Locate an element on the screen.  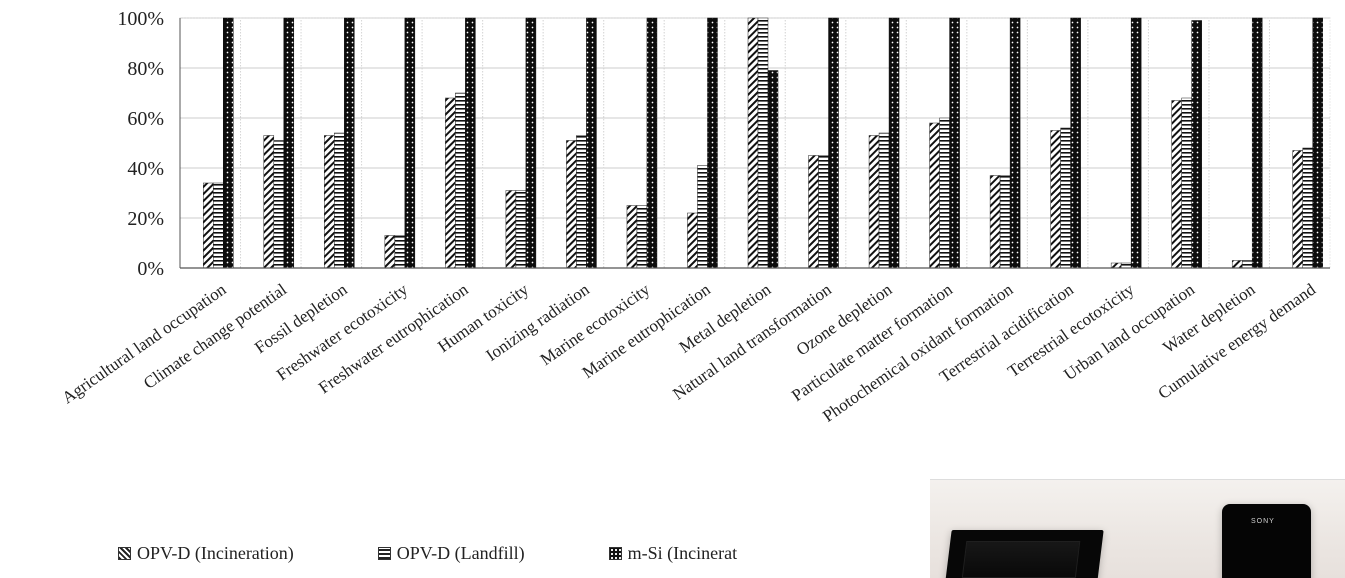
legend-item-opv-incineration: OPV-D (Incineration) is located at coordinates (206, 553).